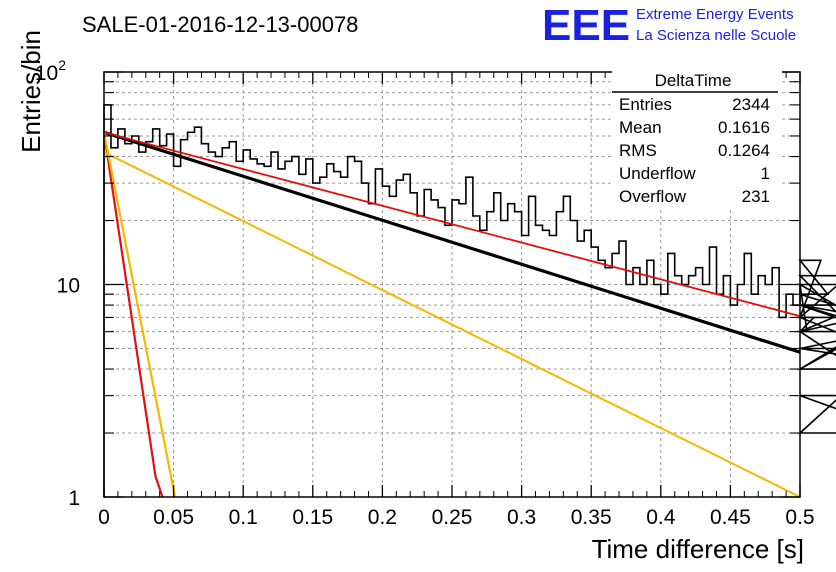 The height and width of the screenshot is (572, 836). What do you see at coordinates (312, 517) in the screenshot?
I see `x-tick-label: 0.15` at bounding box center [312, 517].